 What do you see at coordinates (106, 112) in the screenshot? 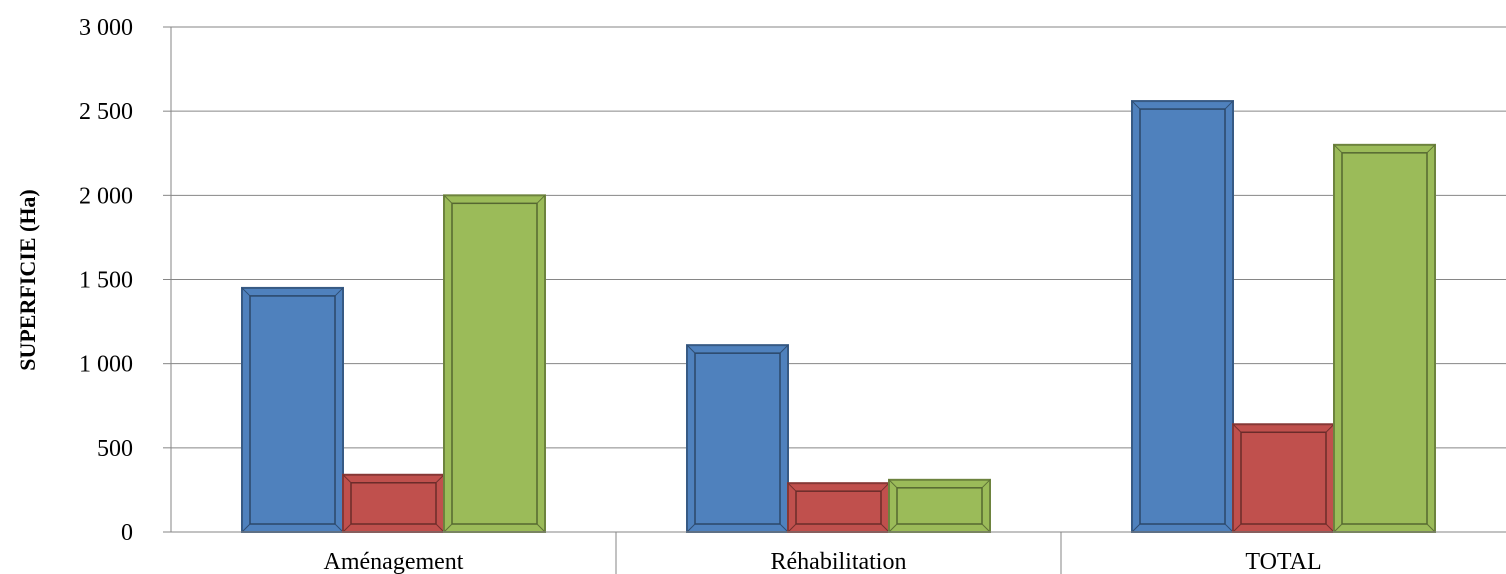
I see `y-tick-label: 2 500` at bounding box center [106, 112].